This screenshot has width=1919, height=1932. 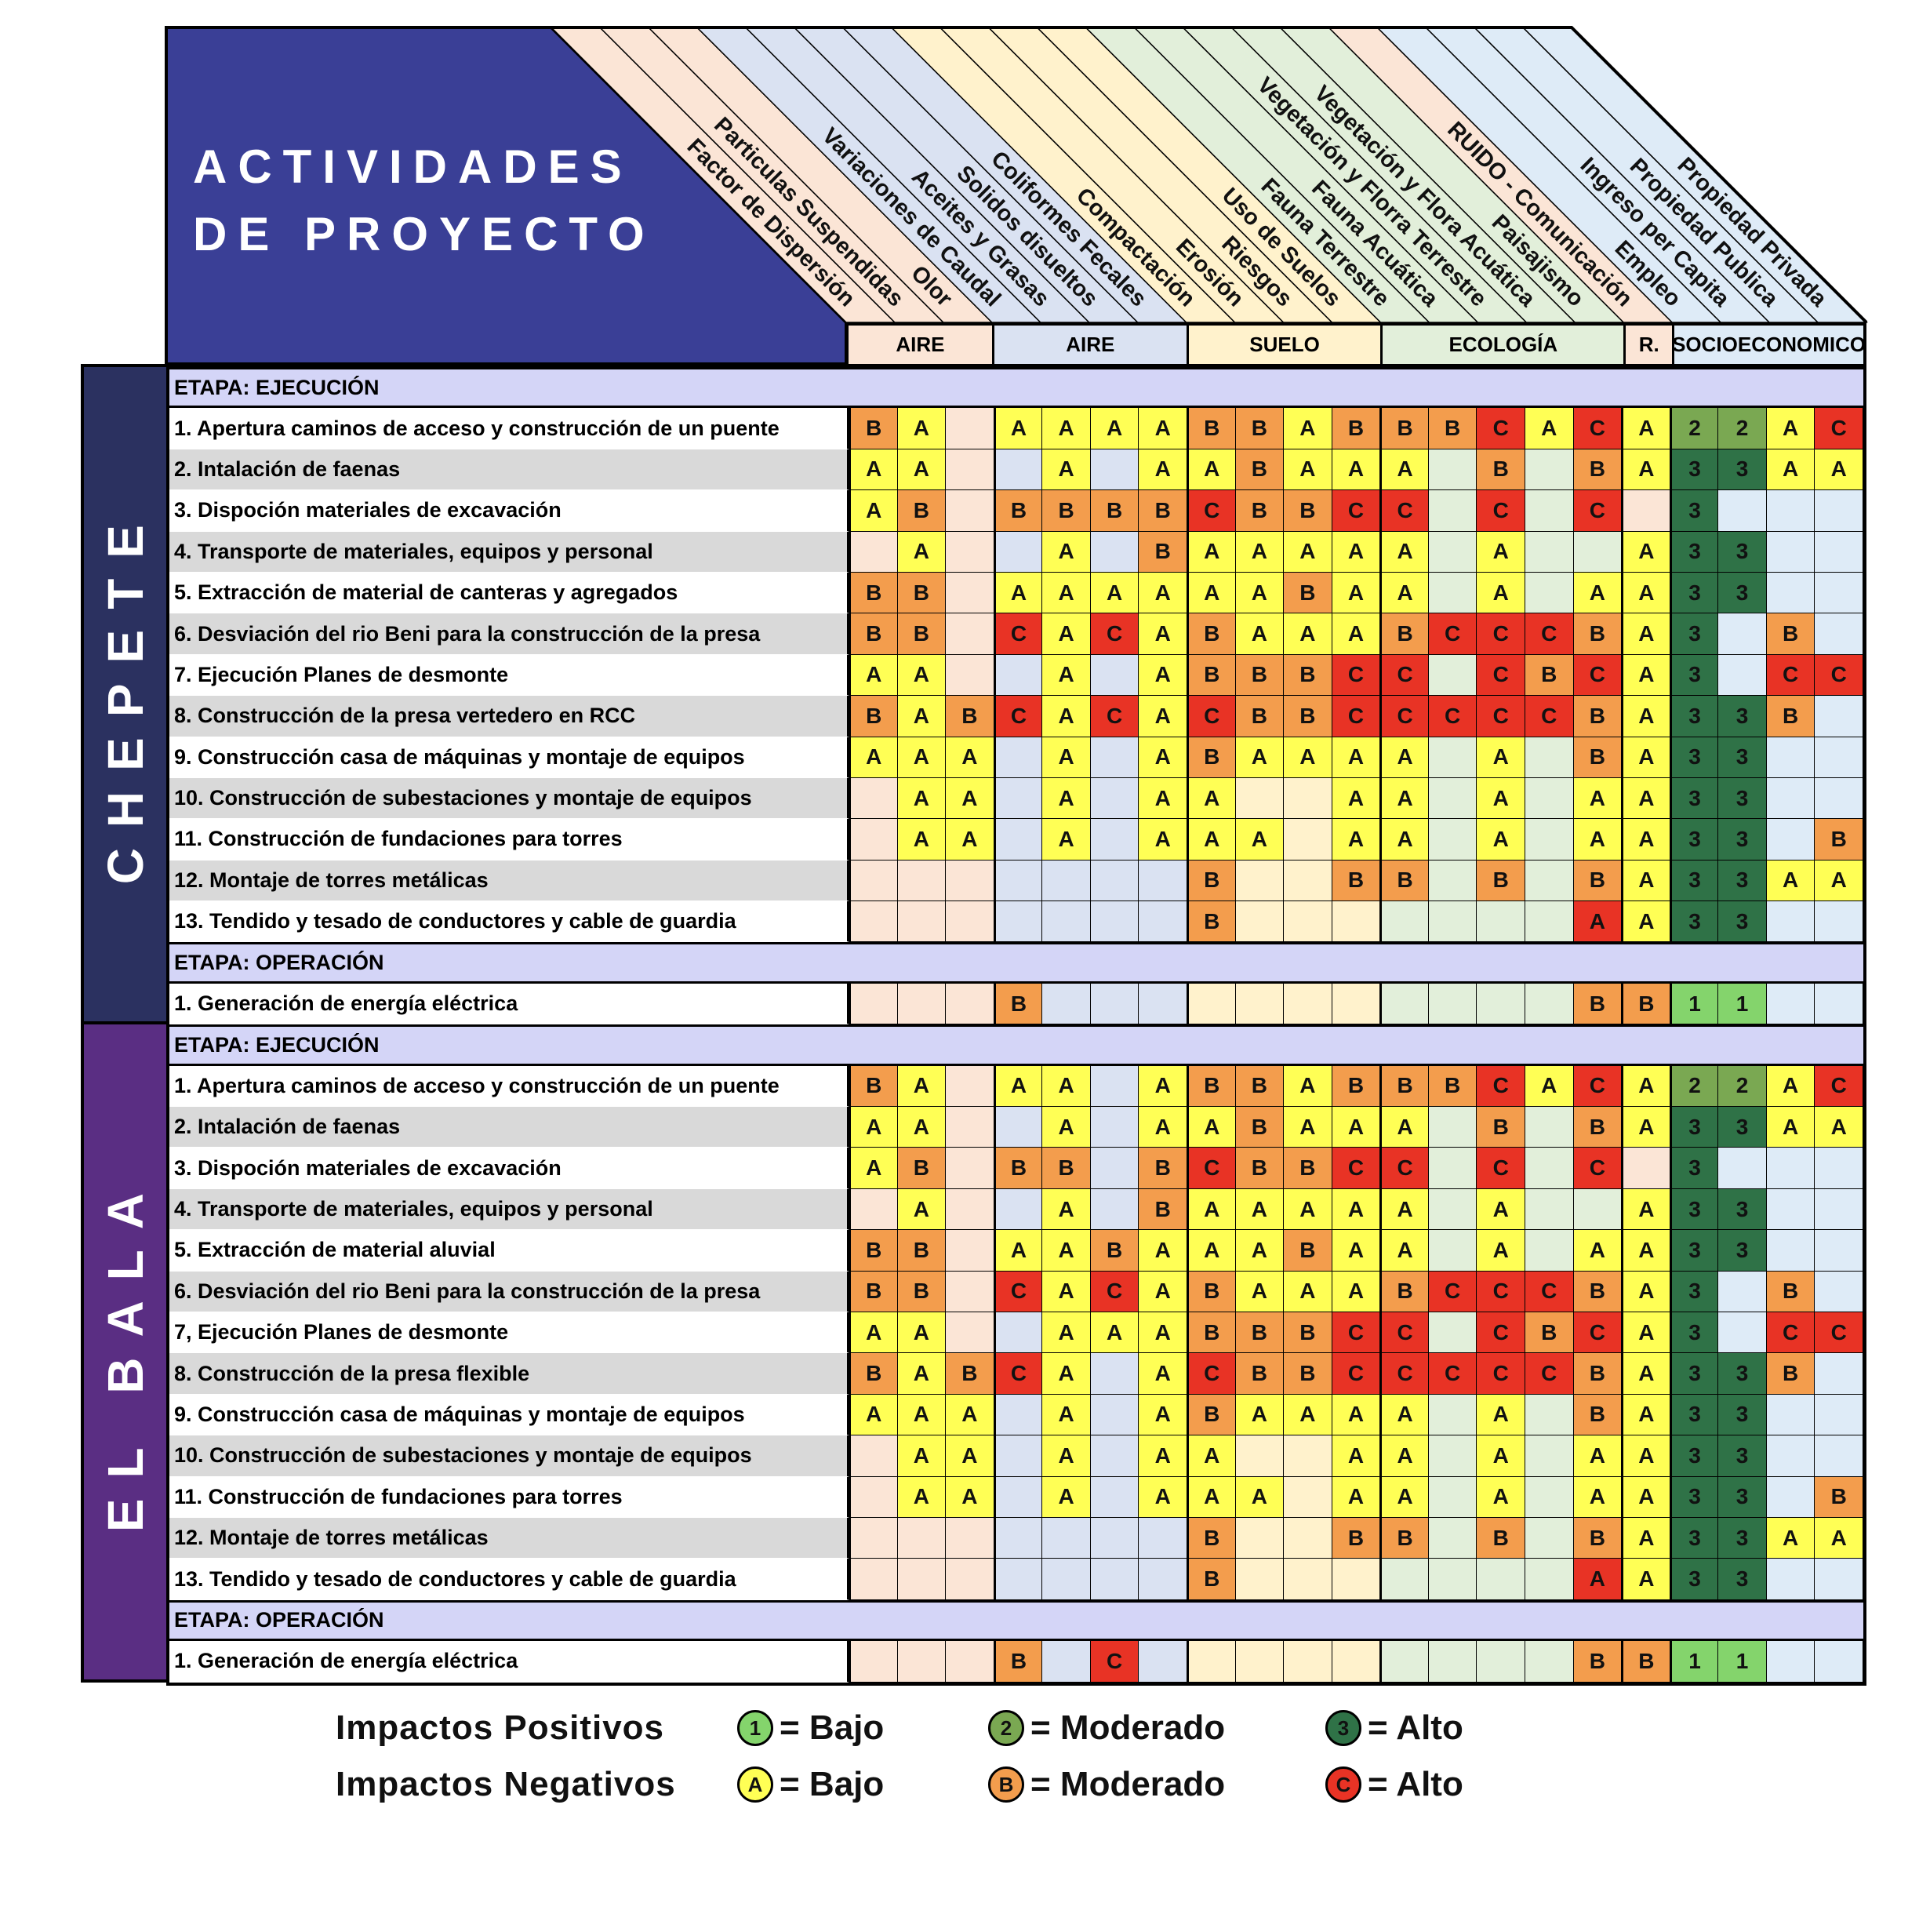 I want to click on impact-cell: 1, so click(x=1695, y=1004).